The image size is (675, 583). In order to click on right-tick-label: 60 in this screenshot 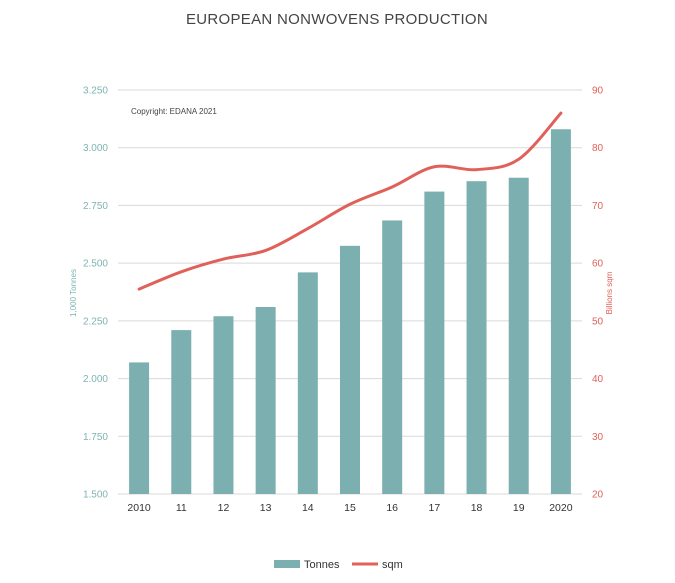, I will do `click(598, 264)`.